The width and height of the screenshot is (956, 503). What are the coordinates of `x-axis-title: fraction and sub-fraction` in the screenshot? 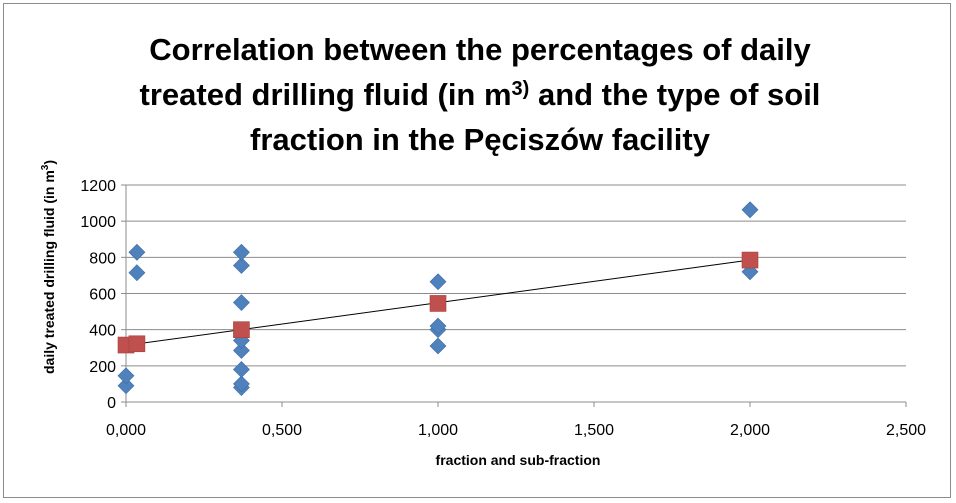 It's located at (518, 460).